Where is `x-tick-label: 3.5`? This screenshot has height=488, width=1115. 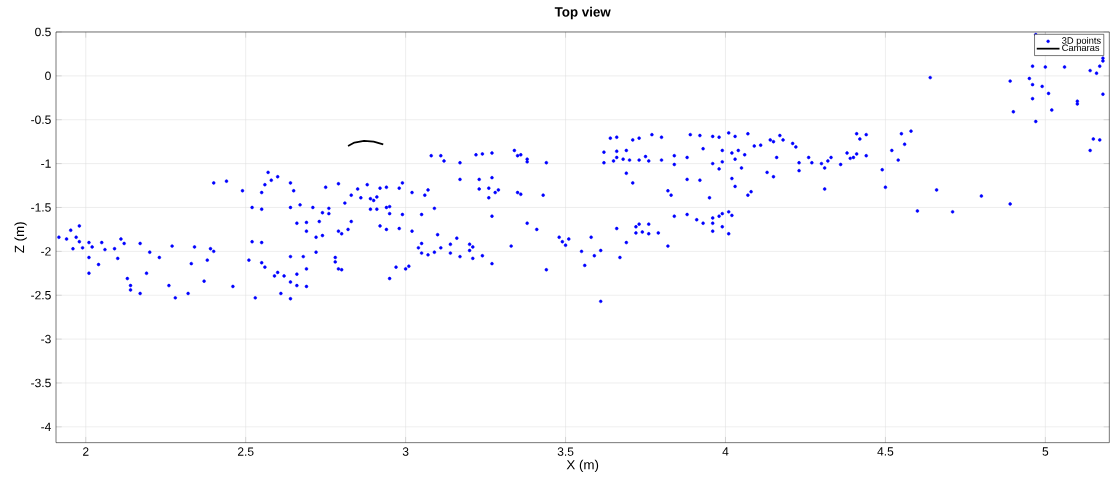
x-tick-label: 3.5 is located at coordinates (565, 451).